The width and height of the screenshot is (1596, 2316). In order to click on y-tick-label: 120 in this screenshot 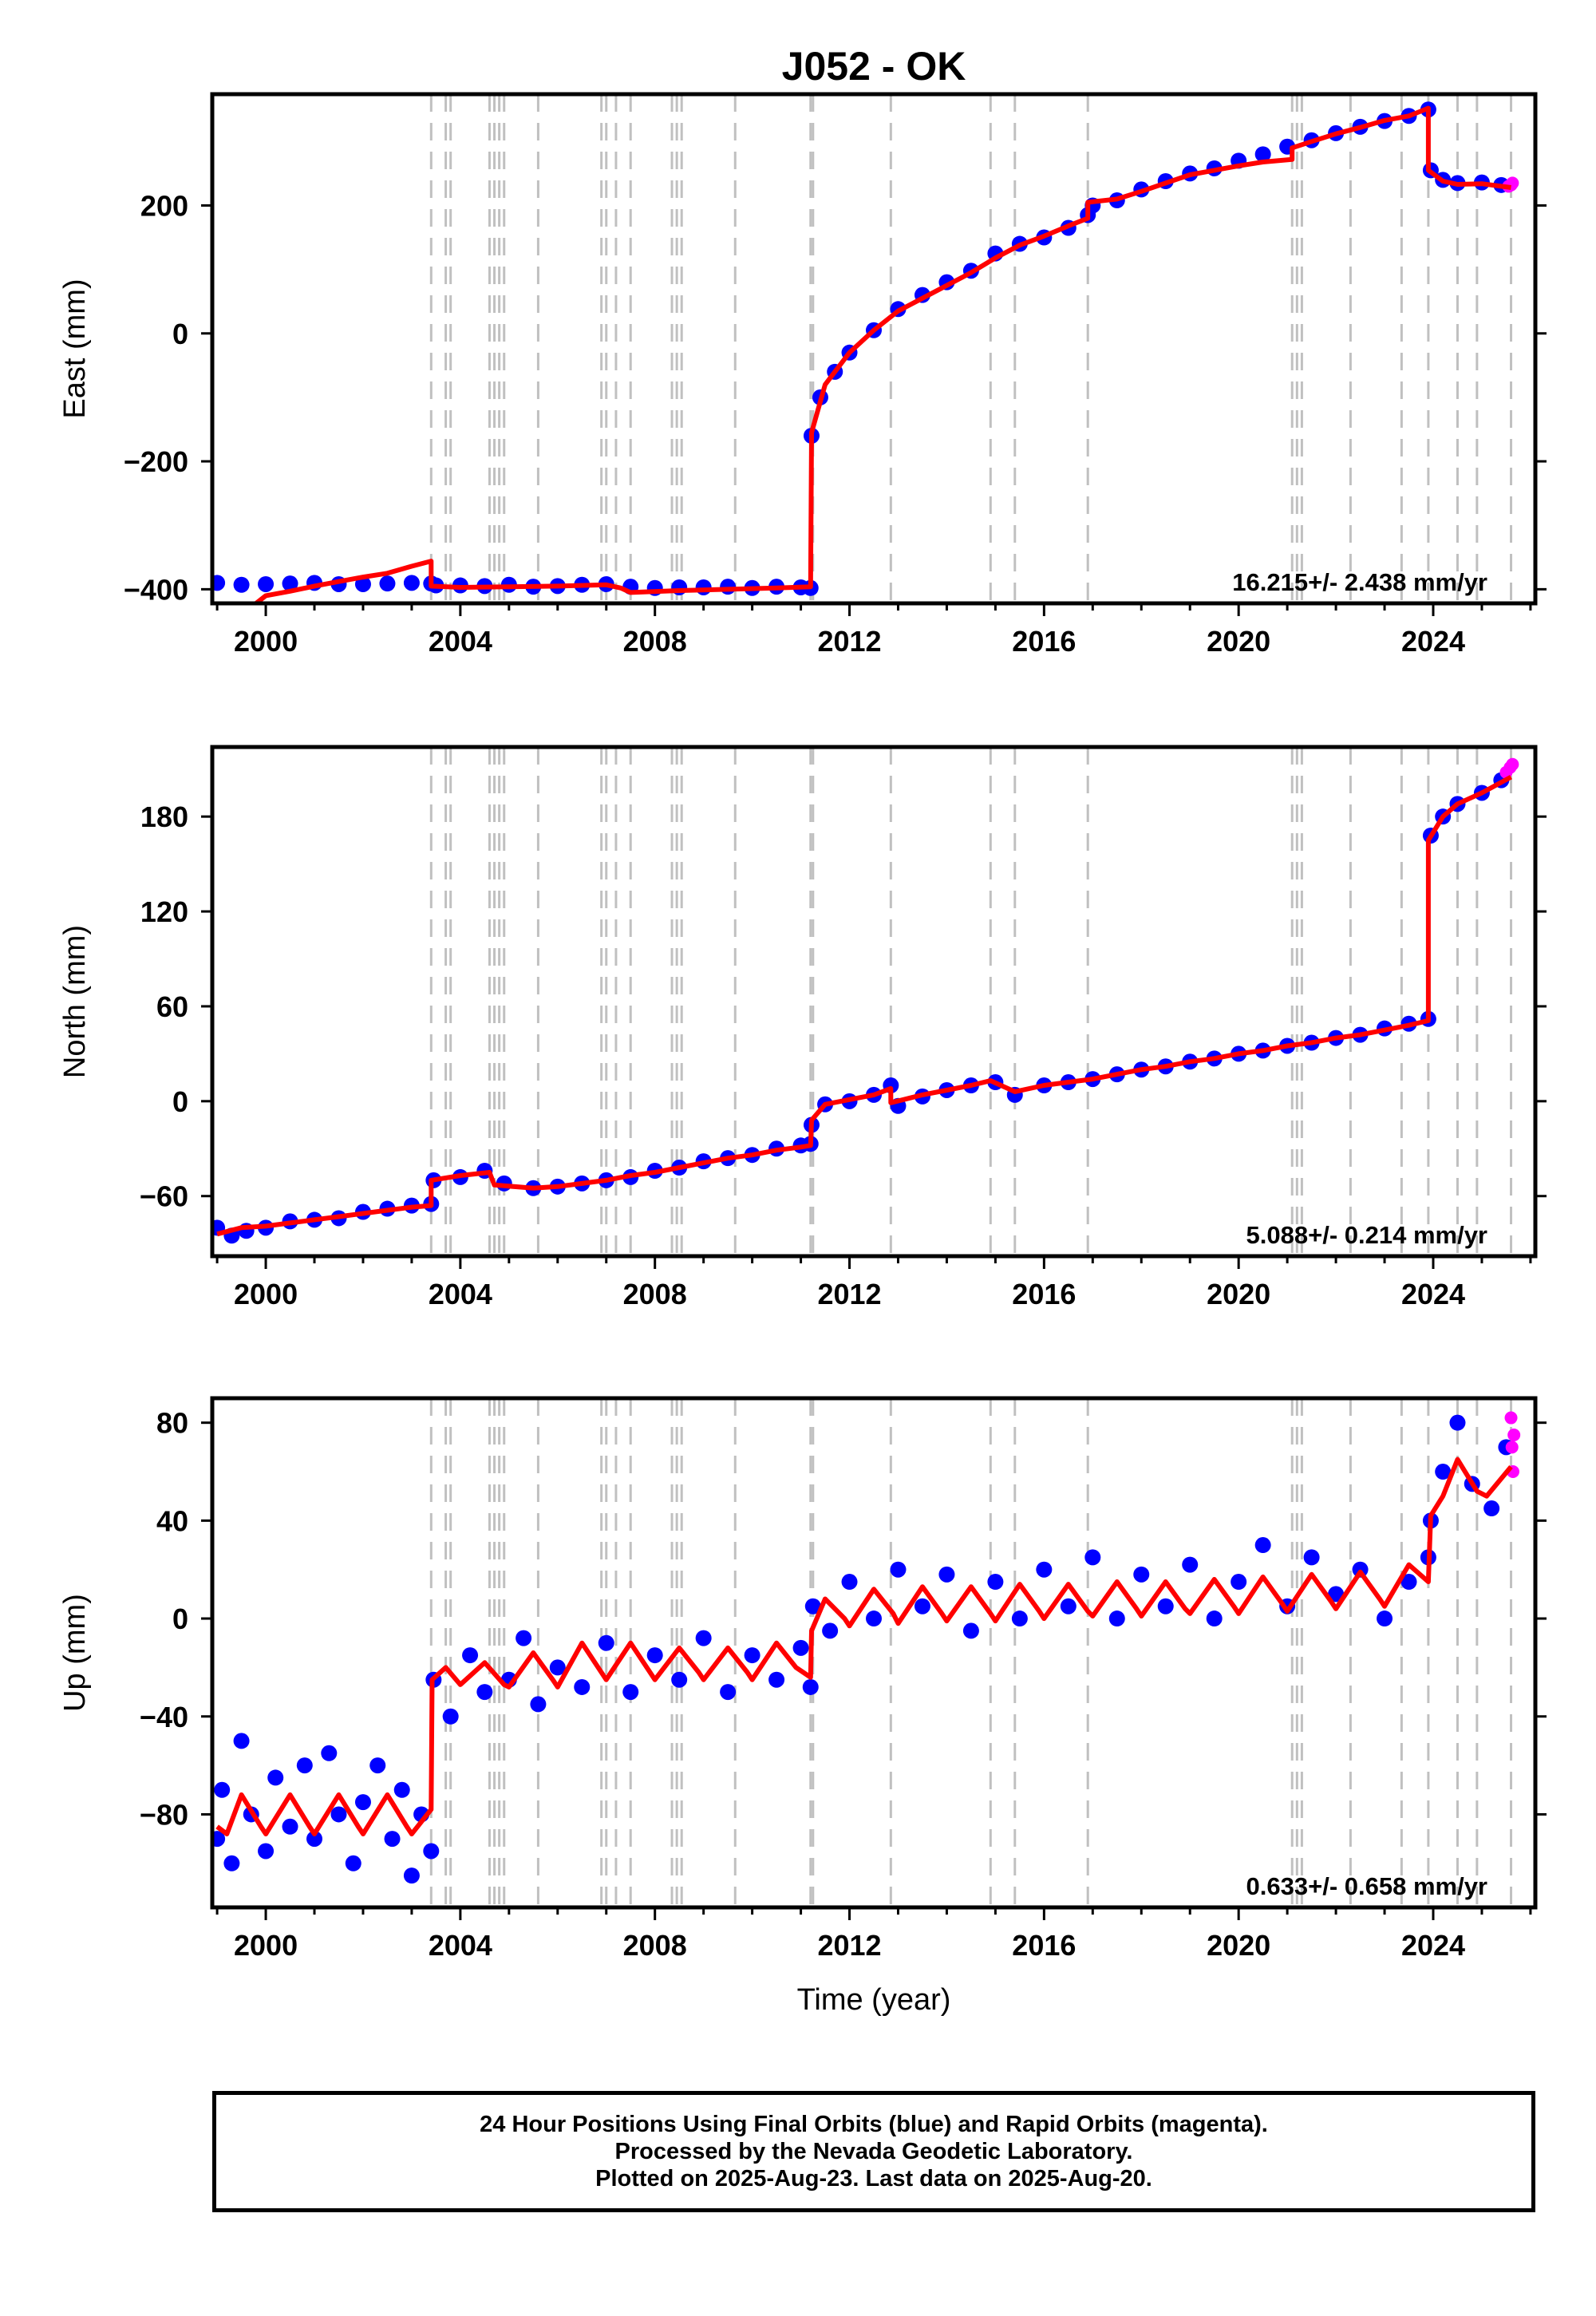, I will do `click(164, 911)`.